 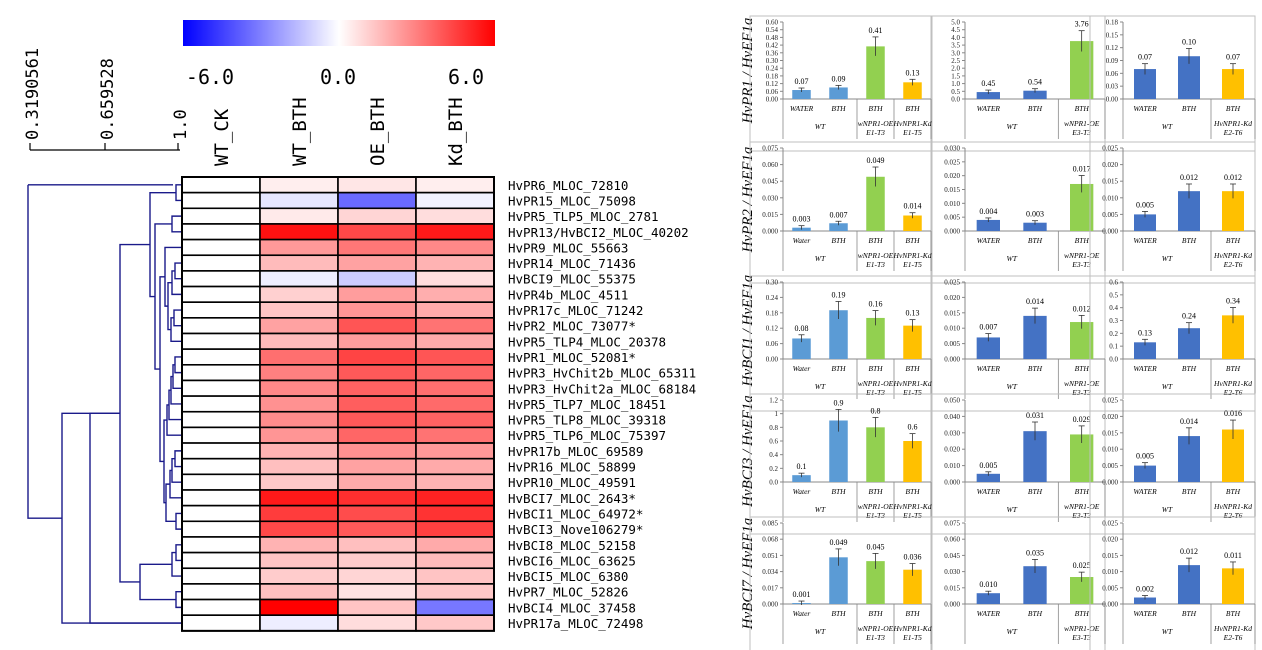 What do you see at coordinates (583, 216) in the screenshot?
I see `heatmap-row-label: HvPR5_TLP5_MLOC_2781` at bounding box center [583, 216].